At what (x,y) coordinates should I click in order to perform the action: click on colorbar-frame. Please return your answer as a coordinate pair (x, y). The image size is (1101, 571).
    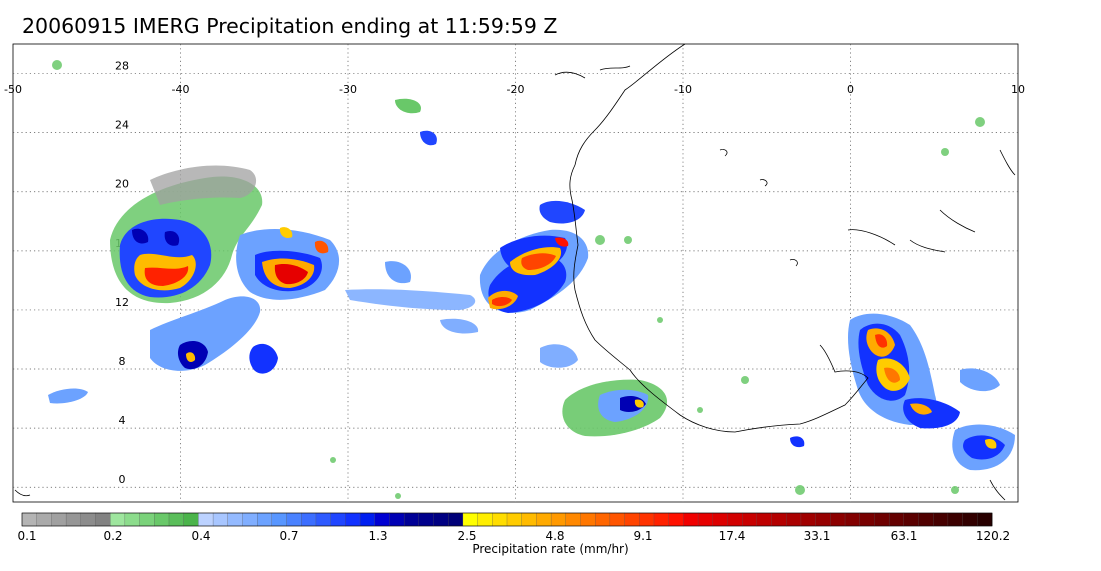
    Looking at the image, I should click on (507, 519).